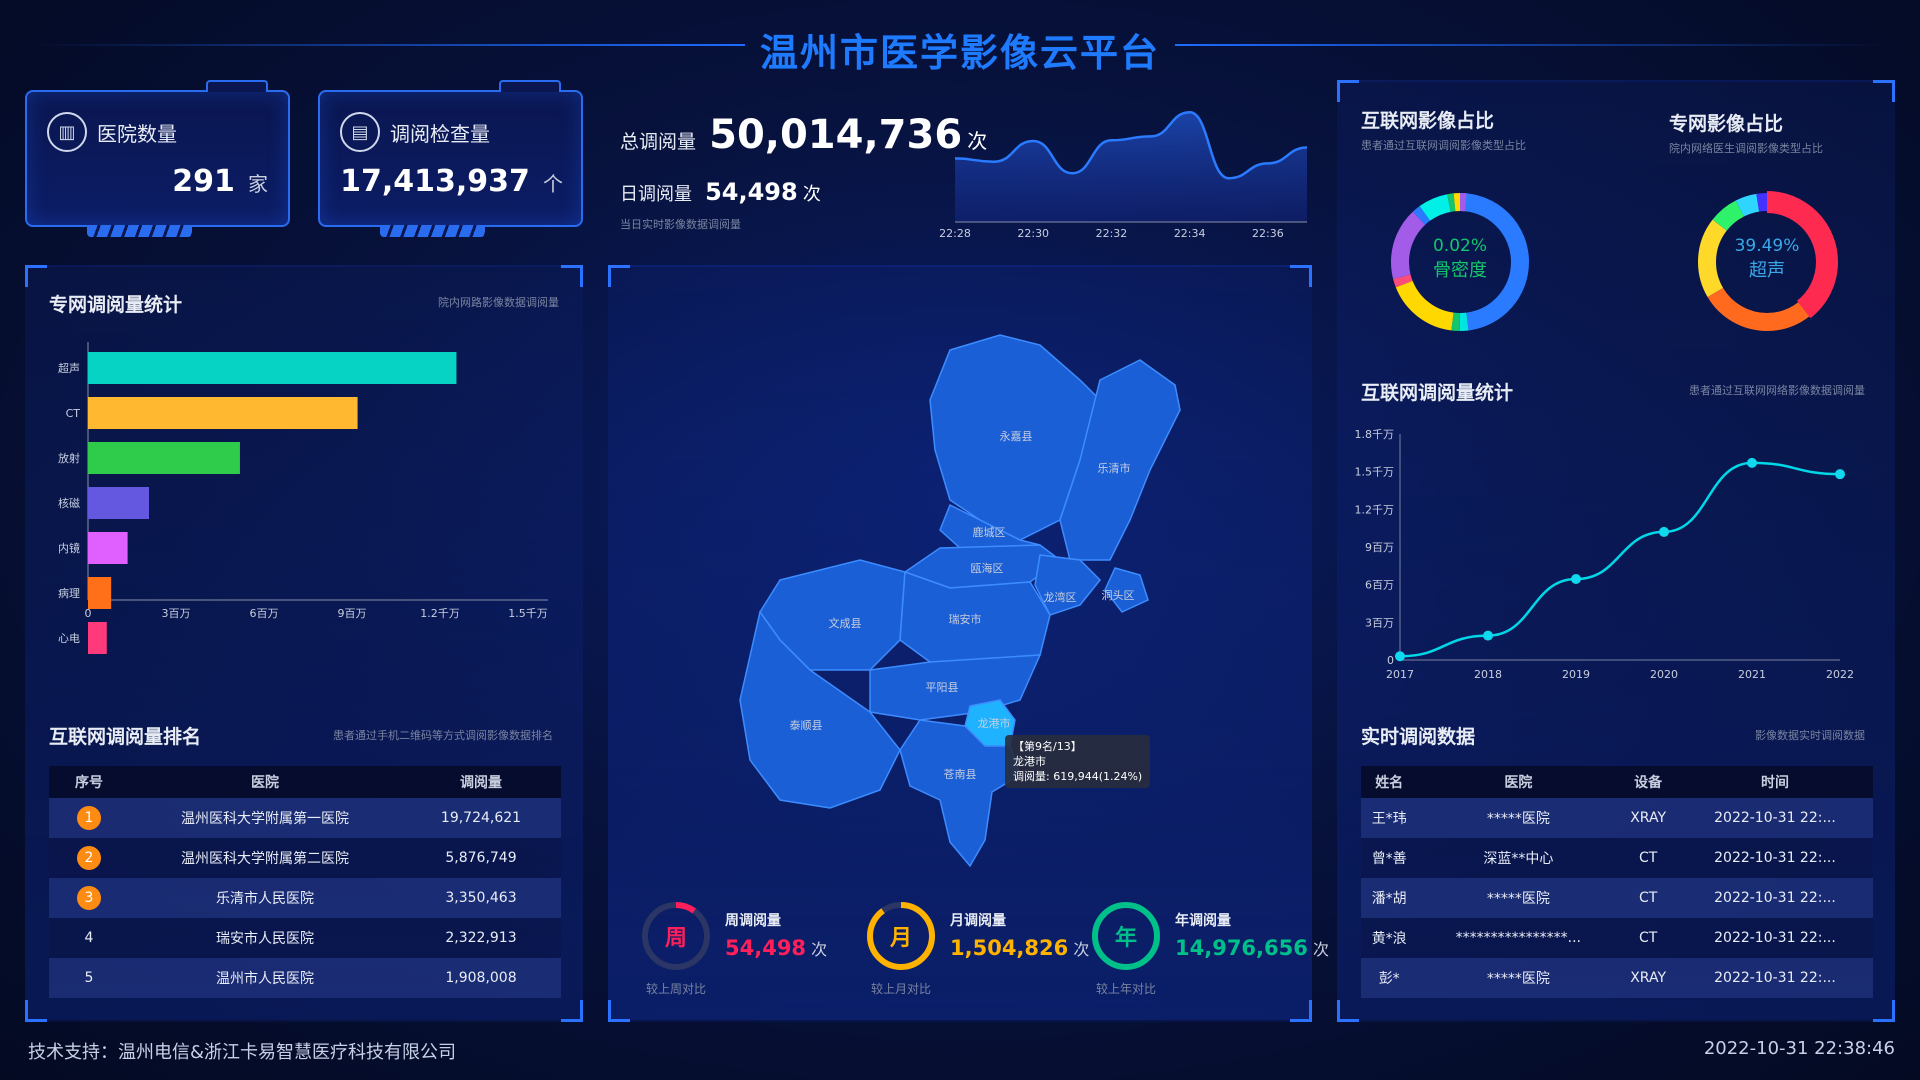 Image resolution: width=1920 pixels, height=1080 pixels. I want to click on area-fill, so click(1131, 167).